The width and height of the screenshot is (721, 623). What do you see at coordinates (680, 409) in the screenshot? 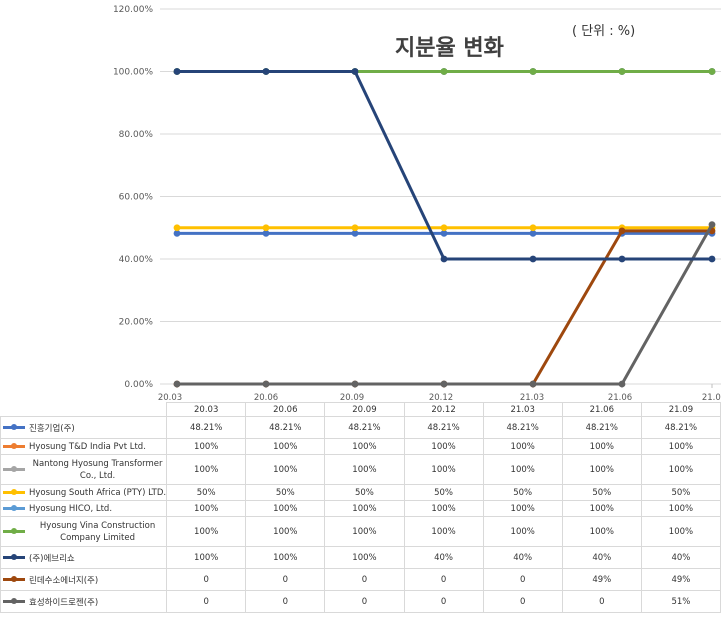
I see `column-header: 21.09` at bounding box center [680, 409].